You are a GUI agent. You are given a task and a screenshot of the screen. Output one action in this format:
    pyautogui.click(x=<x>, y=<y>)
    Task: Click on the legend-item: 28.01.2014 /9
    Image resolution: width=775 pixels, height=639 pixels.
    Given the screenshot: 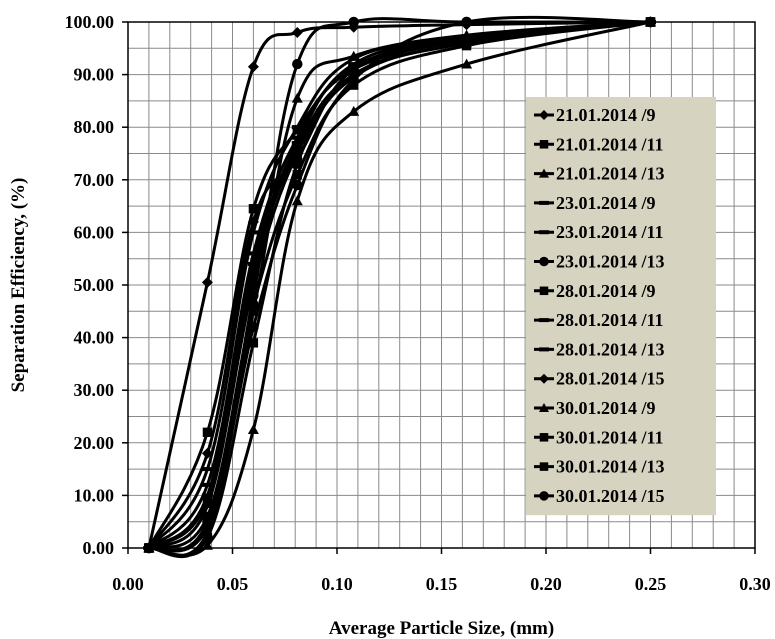 What is the action you would take?
    pyautogui.click(x=595, y=291)
    